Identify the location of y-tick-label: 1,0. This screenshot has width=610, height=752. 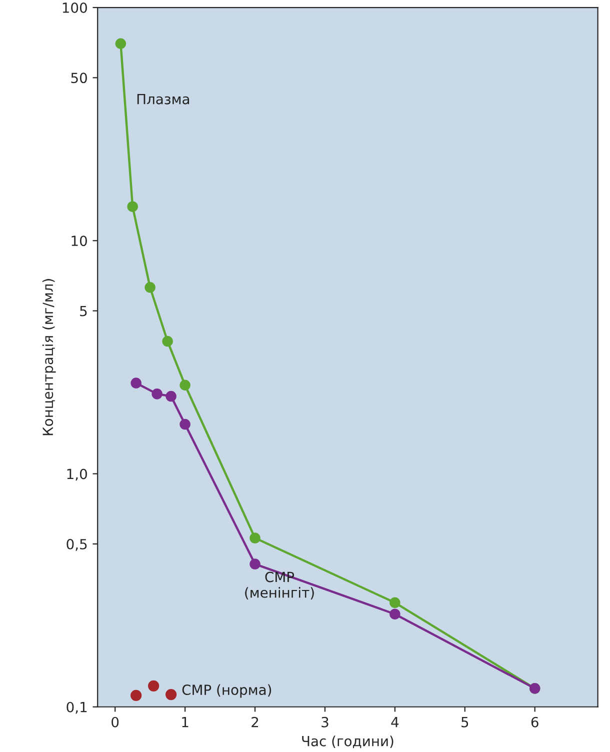
(77, 474).